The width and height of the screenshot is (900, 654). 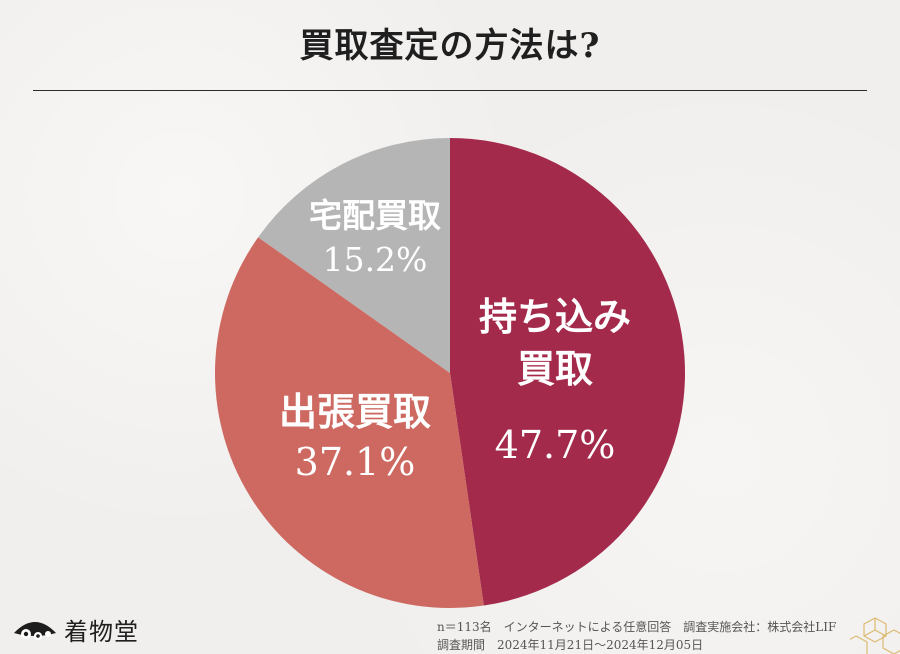 What do you see at coordinates (375, 259) in the screenshot?
I see `slice-value-label: 15.2%` at bounding box center [375, 259].